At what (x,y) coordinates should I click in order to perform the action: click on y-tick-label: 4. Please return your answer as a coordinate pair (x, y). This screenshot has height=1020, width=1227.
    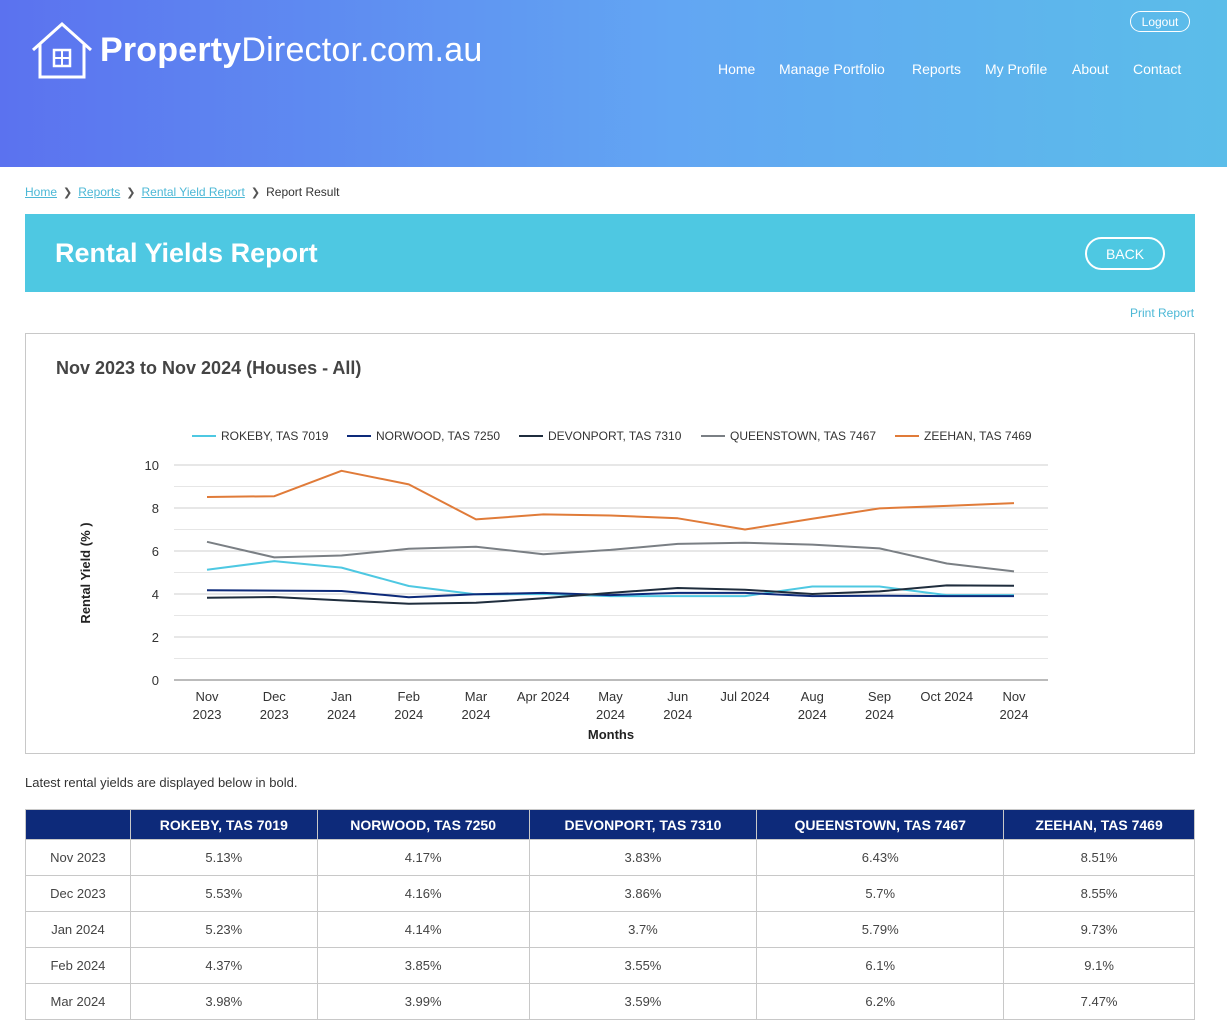
    Looking at the image, I should click on (155, 594).